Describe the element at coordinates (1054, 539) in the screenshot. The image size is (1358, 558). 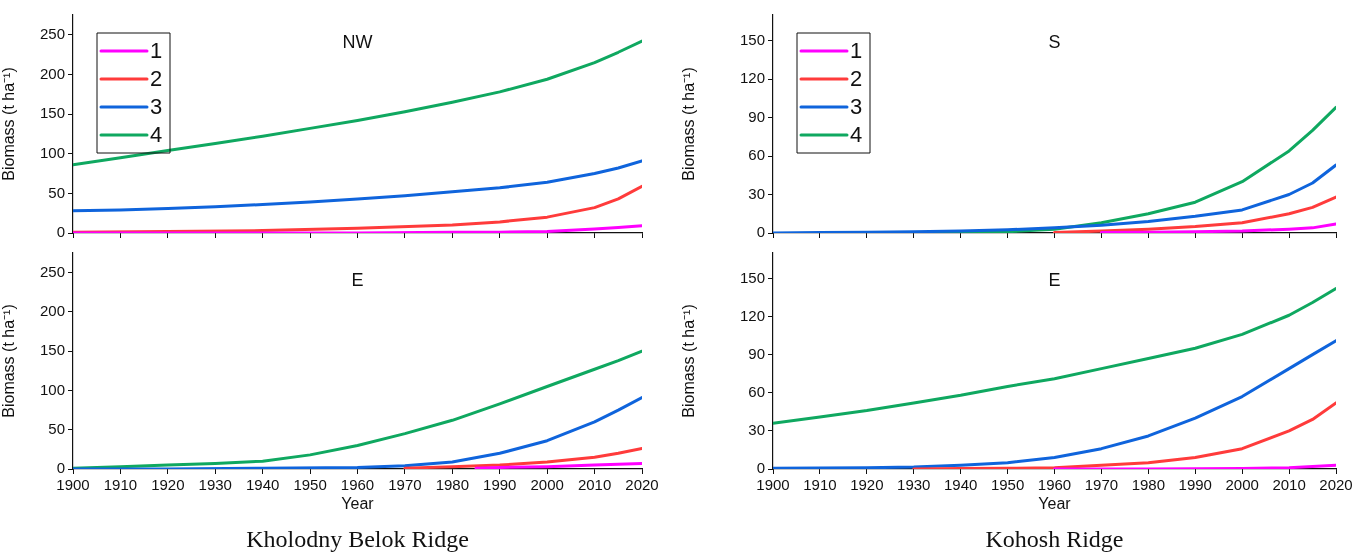
I see `text: Kohosh Ridge` at that location.